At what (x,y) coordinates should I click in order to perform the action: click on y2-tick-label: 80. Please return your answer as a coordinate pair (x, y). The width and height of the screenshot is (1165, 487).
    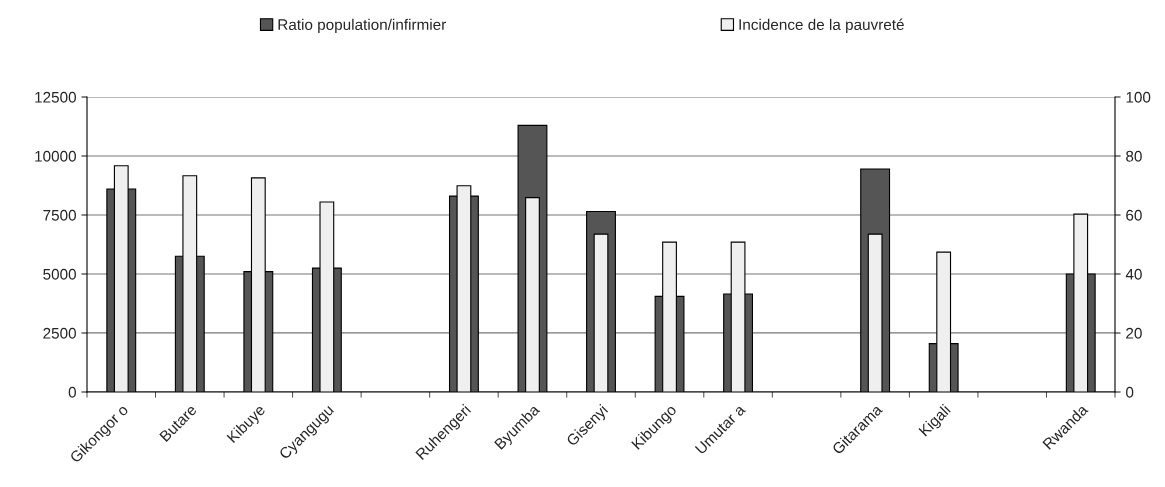
    Looking at the image, I should click on (1134, 156).